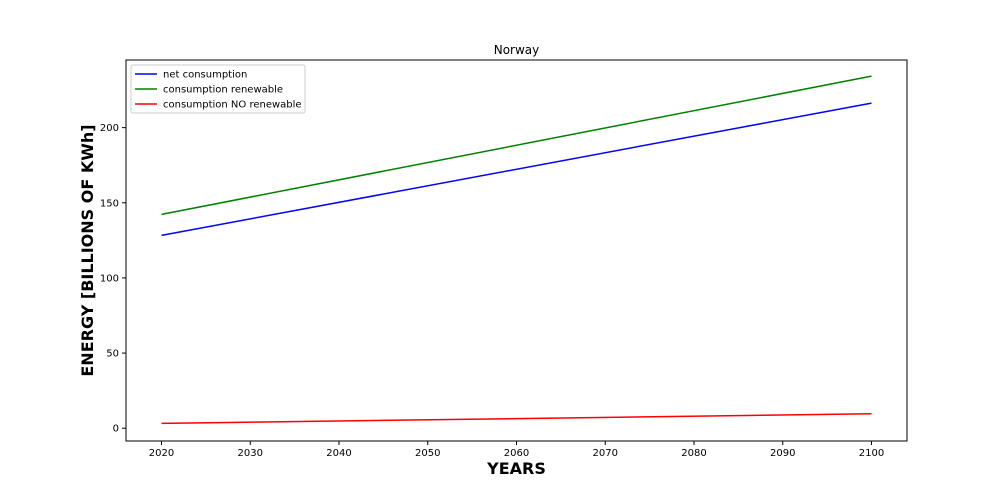 The image size is (1008, 504). What do you see at coordinates (223, 90) in the screenshot?
I see `legend-entry-label: consumption renewable` at bounding box center [223, 90].